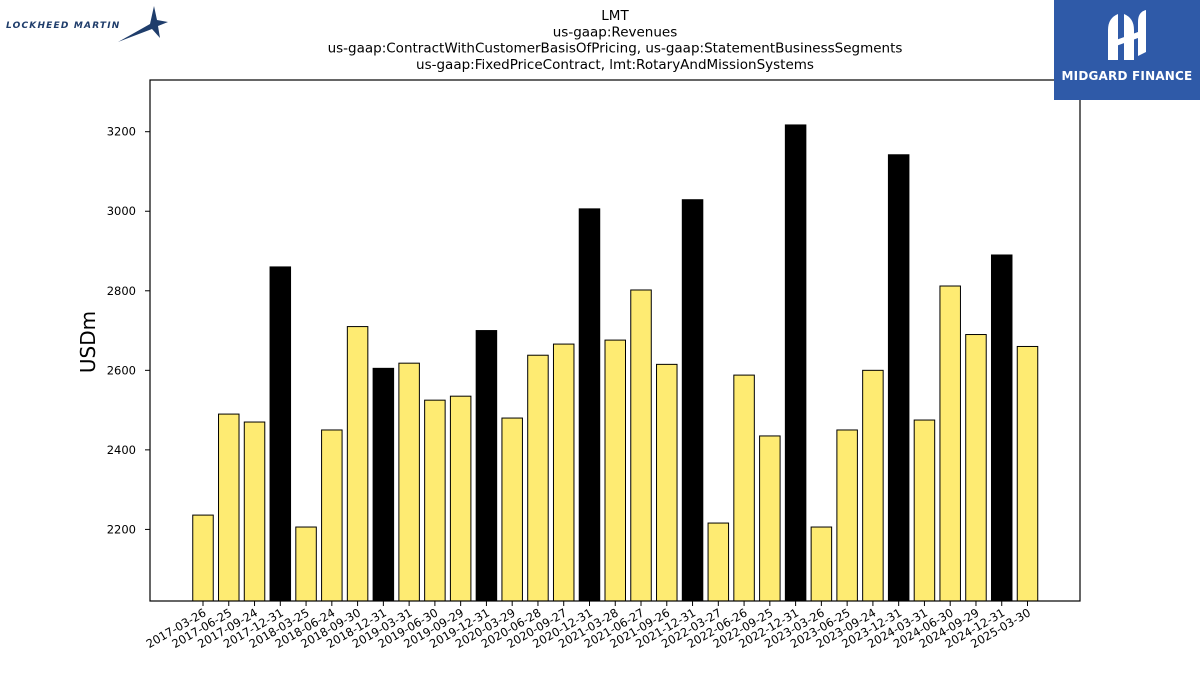  I want to click on title-line: us-gaap:Revenues, so click(615, 32).